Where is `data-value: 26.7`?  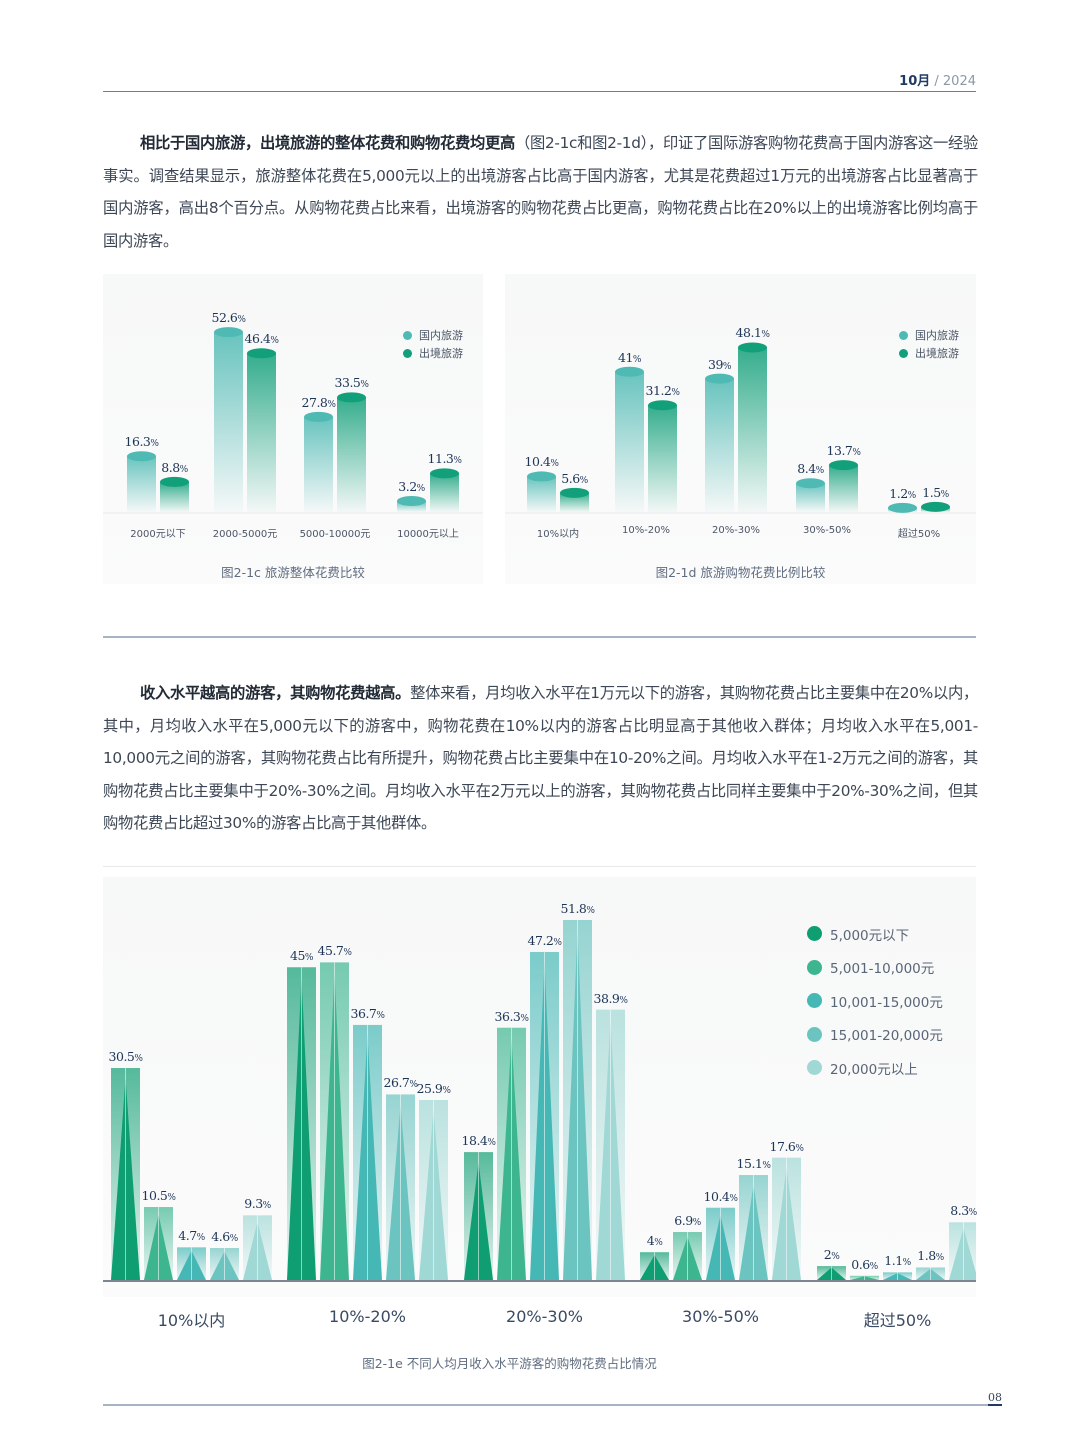 data-value: 26.7 is located at coordinates (396, 1083).